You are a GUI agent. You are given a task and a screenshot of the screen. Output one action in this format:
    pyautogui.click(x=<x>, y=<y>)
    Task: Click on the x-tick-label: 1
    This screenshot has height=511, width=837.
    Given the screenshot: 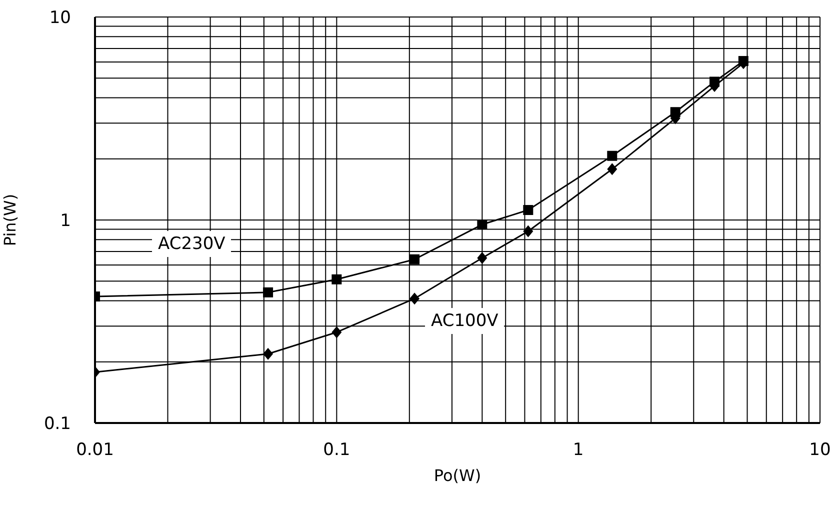 What is the action you would take?
    pyautogui.click(x=578, y=450)
    